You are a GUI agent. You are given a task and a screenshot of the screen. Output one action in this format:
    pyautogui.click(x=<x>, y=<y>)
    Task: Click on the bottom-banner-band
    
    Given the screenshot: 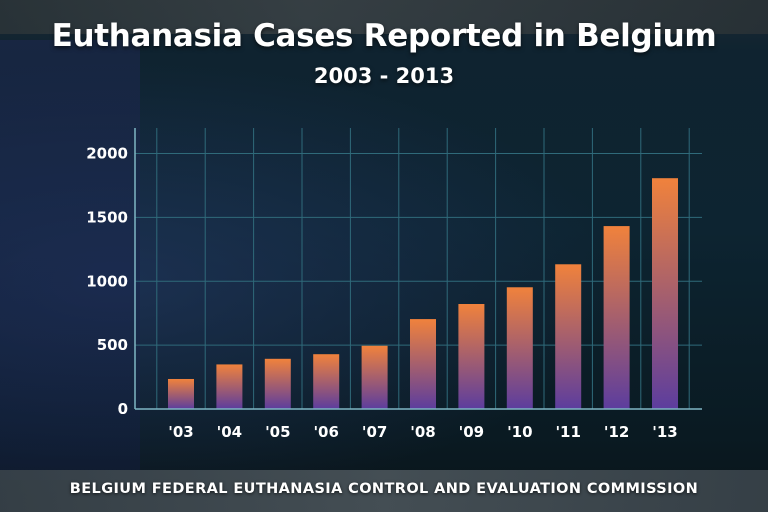 What is the action you would take?
    pyautogui.click(x=384, y=491)
    